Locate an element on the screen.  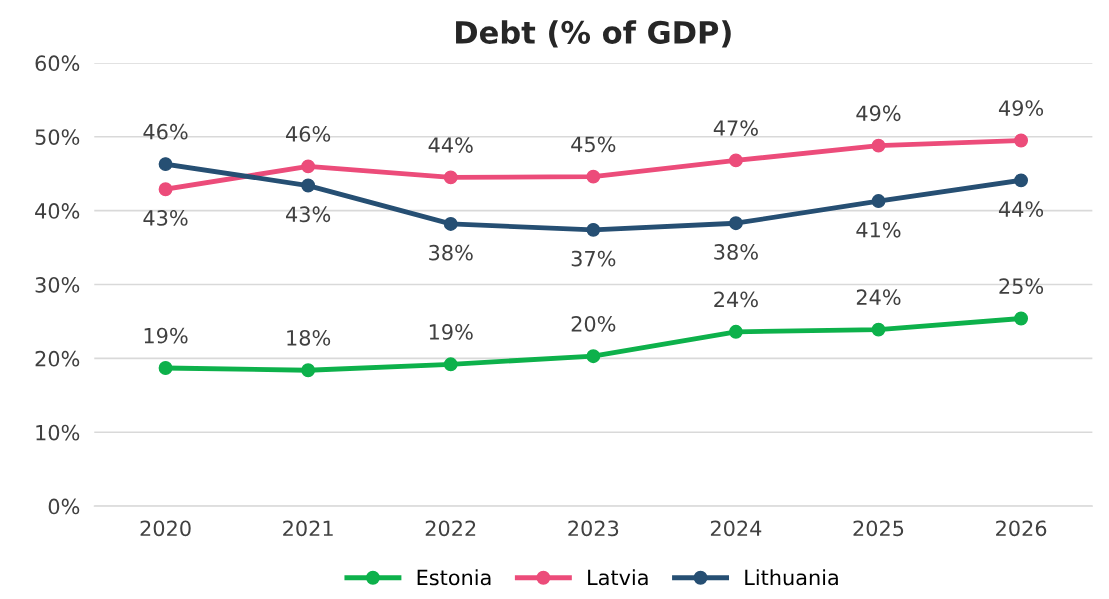
y-tick-label: 40% is located at coordinates (57, 211).